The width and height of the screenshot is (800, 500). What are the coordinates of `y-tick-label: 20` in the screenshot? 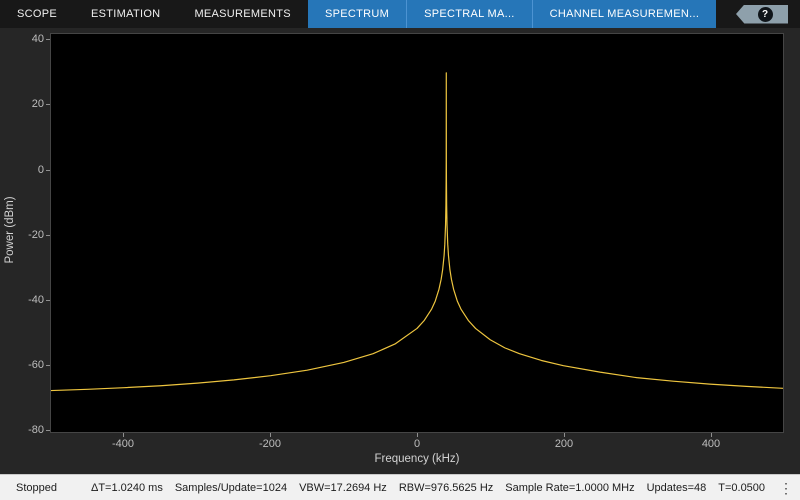 It's located at (37, 104).